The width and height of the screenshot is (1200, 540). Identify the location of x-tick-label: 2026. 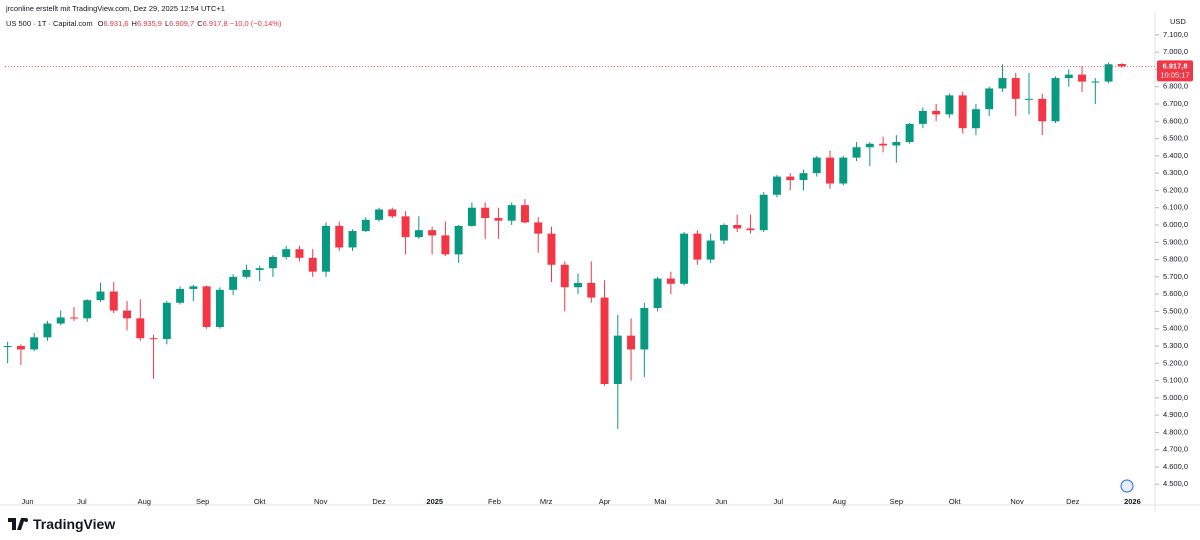
(1132, 501).